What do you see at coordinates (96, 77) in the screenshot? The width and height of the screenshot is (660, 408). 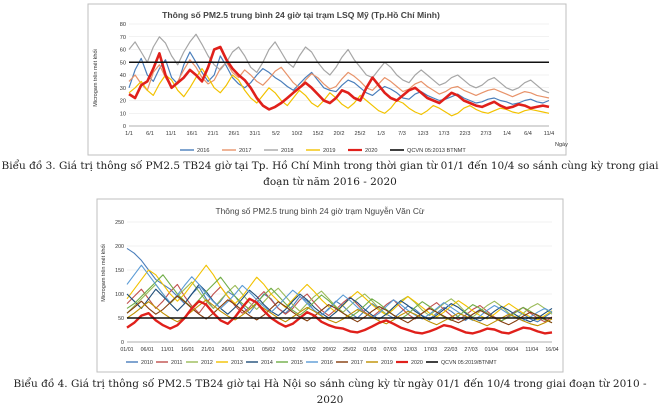 I see `chart1-ylabel: Microgam trên mét khối` at bounding box center [96, 77].